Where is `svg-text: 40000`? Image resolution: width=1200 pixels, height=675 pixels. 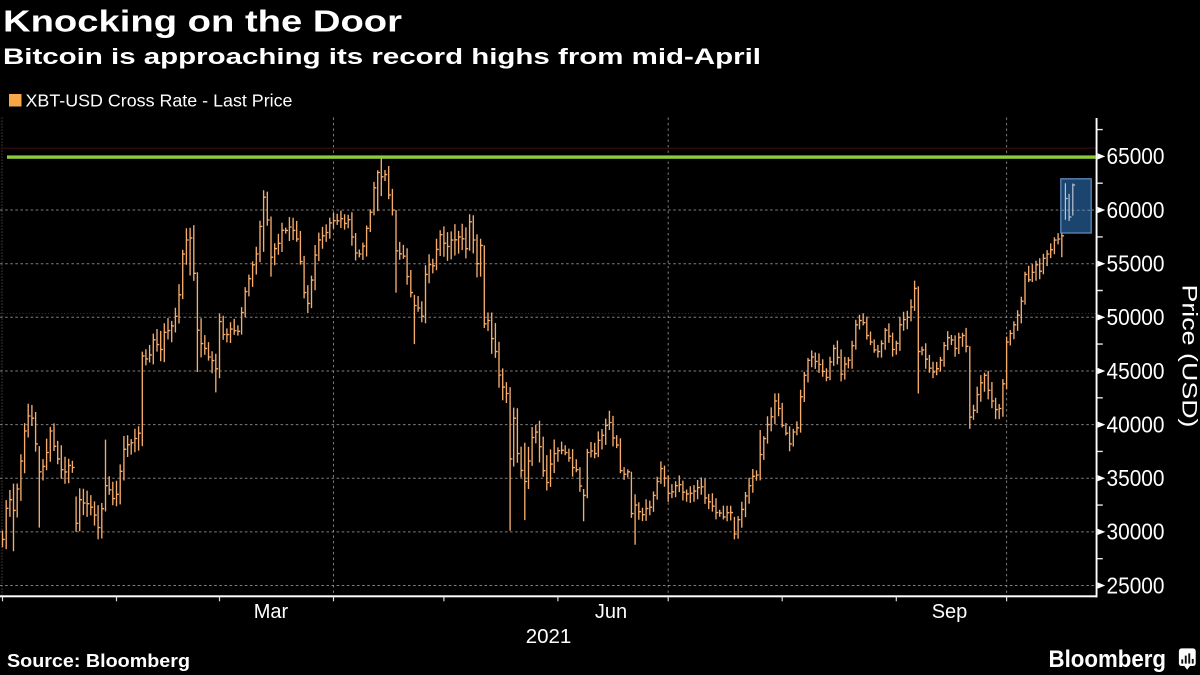 svg-text: 40000 is located at coordinates (1136, 424).